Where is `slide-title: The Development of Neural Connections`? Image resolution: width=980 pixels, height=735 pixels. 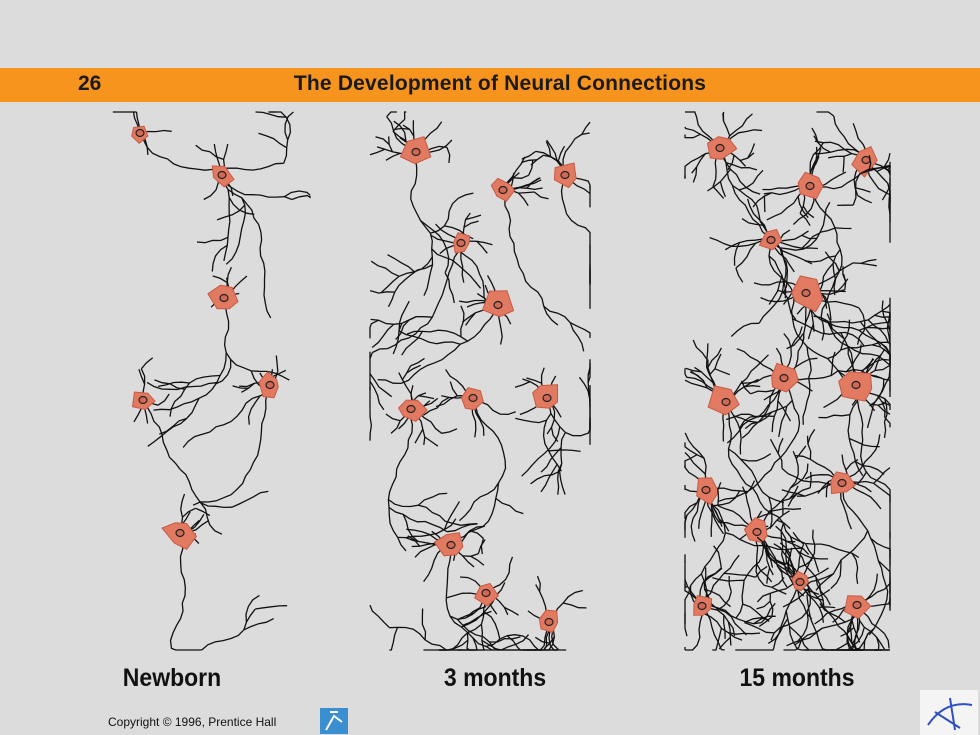
slide-title: The Development of Neural Connections is located at coordinates (500, 83).